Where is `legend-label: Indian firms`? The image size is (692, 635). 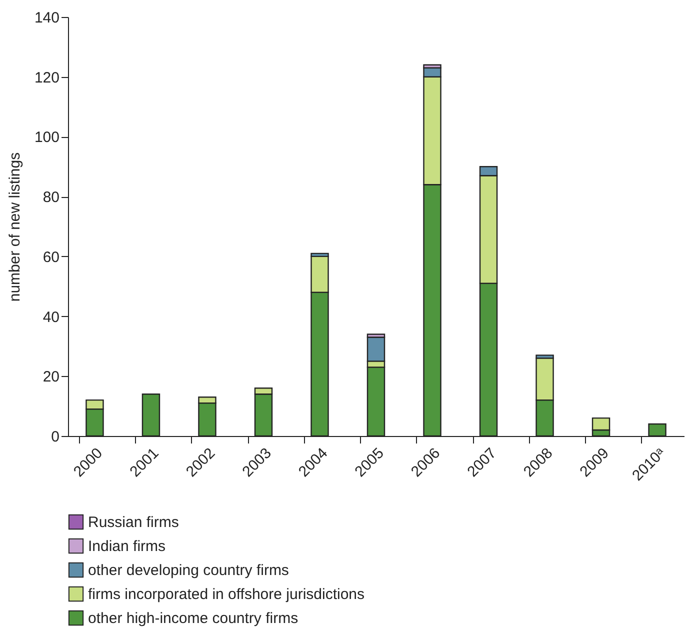
legend-label: Indian firms is located at coordinates (127, 546).